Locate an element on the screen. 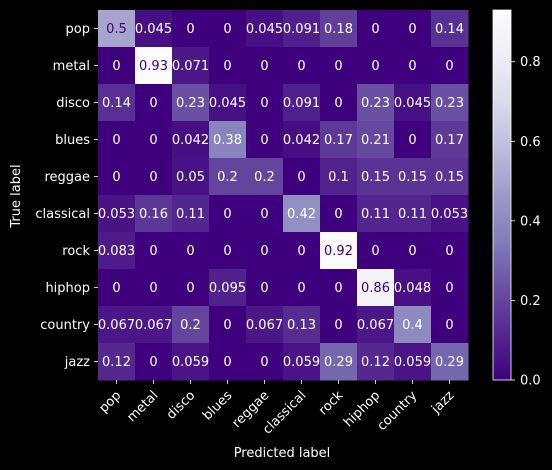 This screenshot has height=470, width=552. cell-value-label: 0.38 is located at coordinates (227, 140).